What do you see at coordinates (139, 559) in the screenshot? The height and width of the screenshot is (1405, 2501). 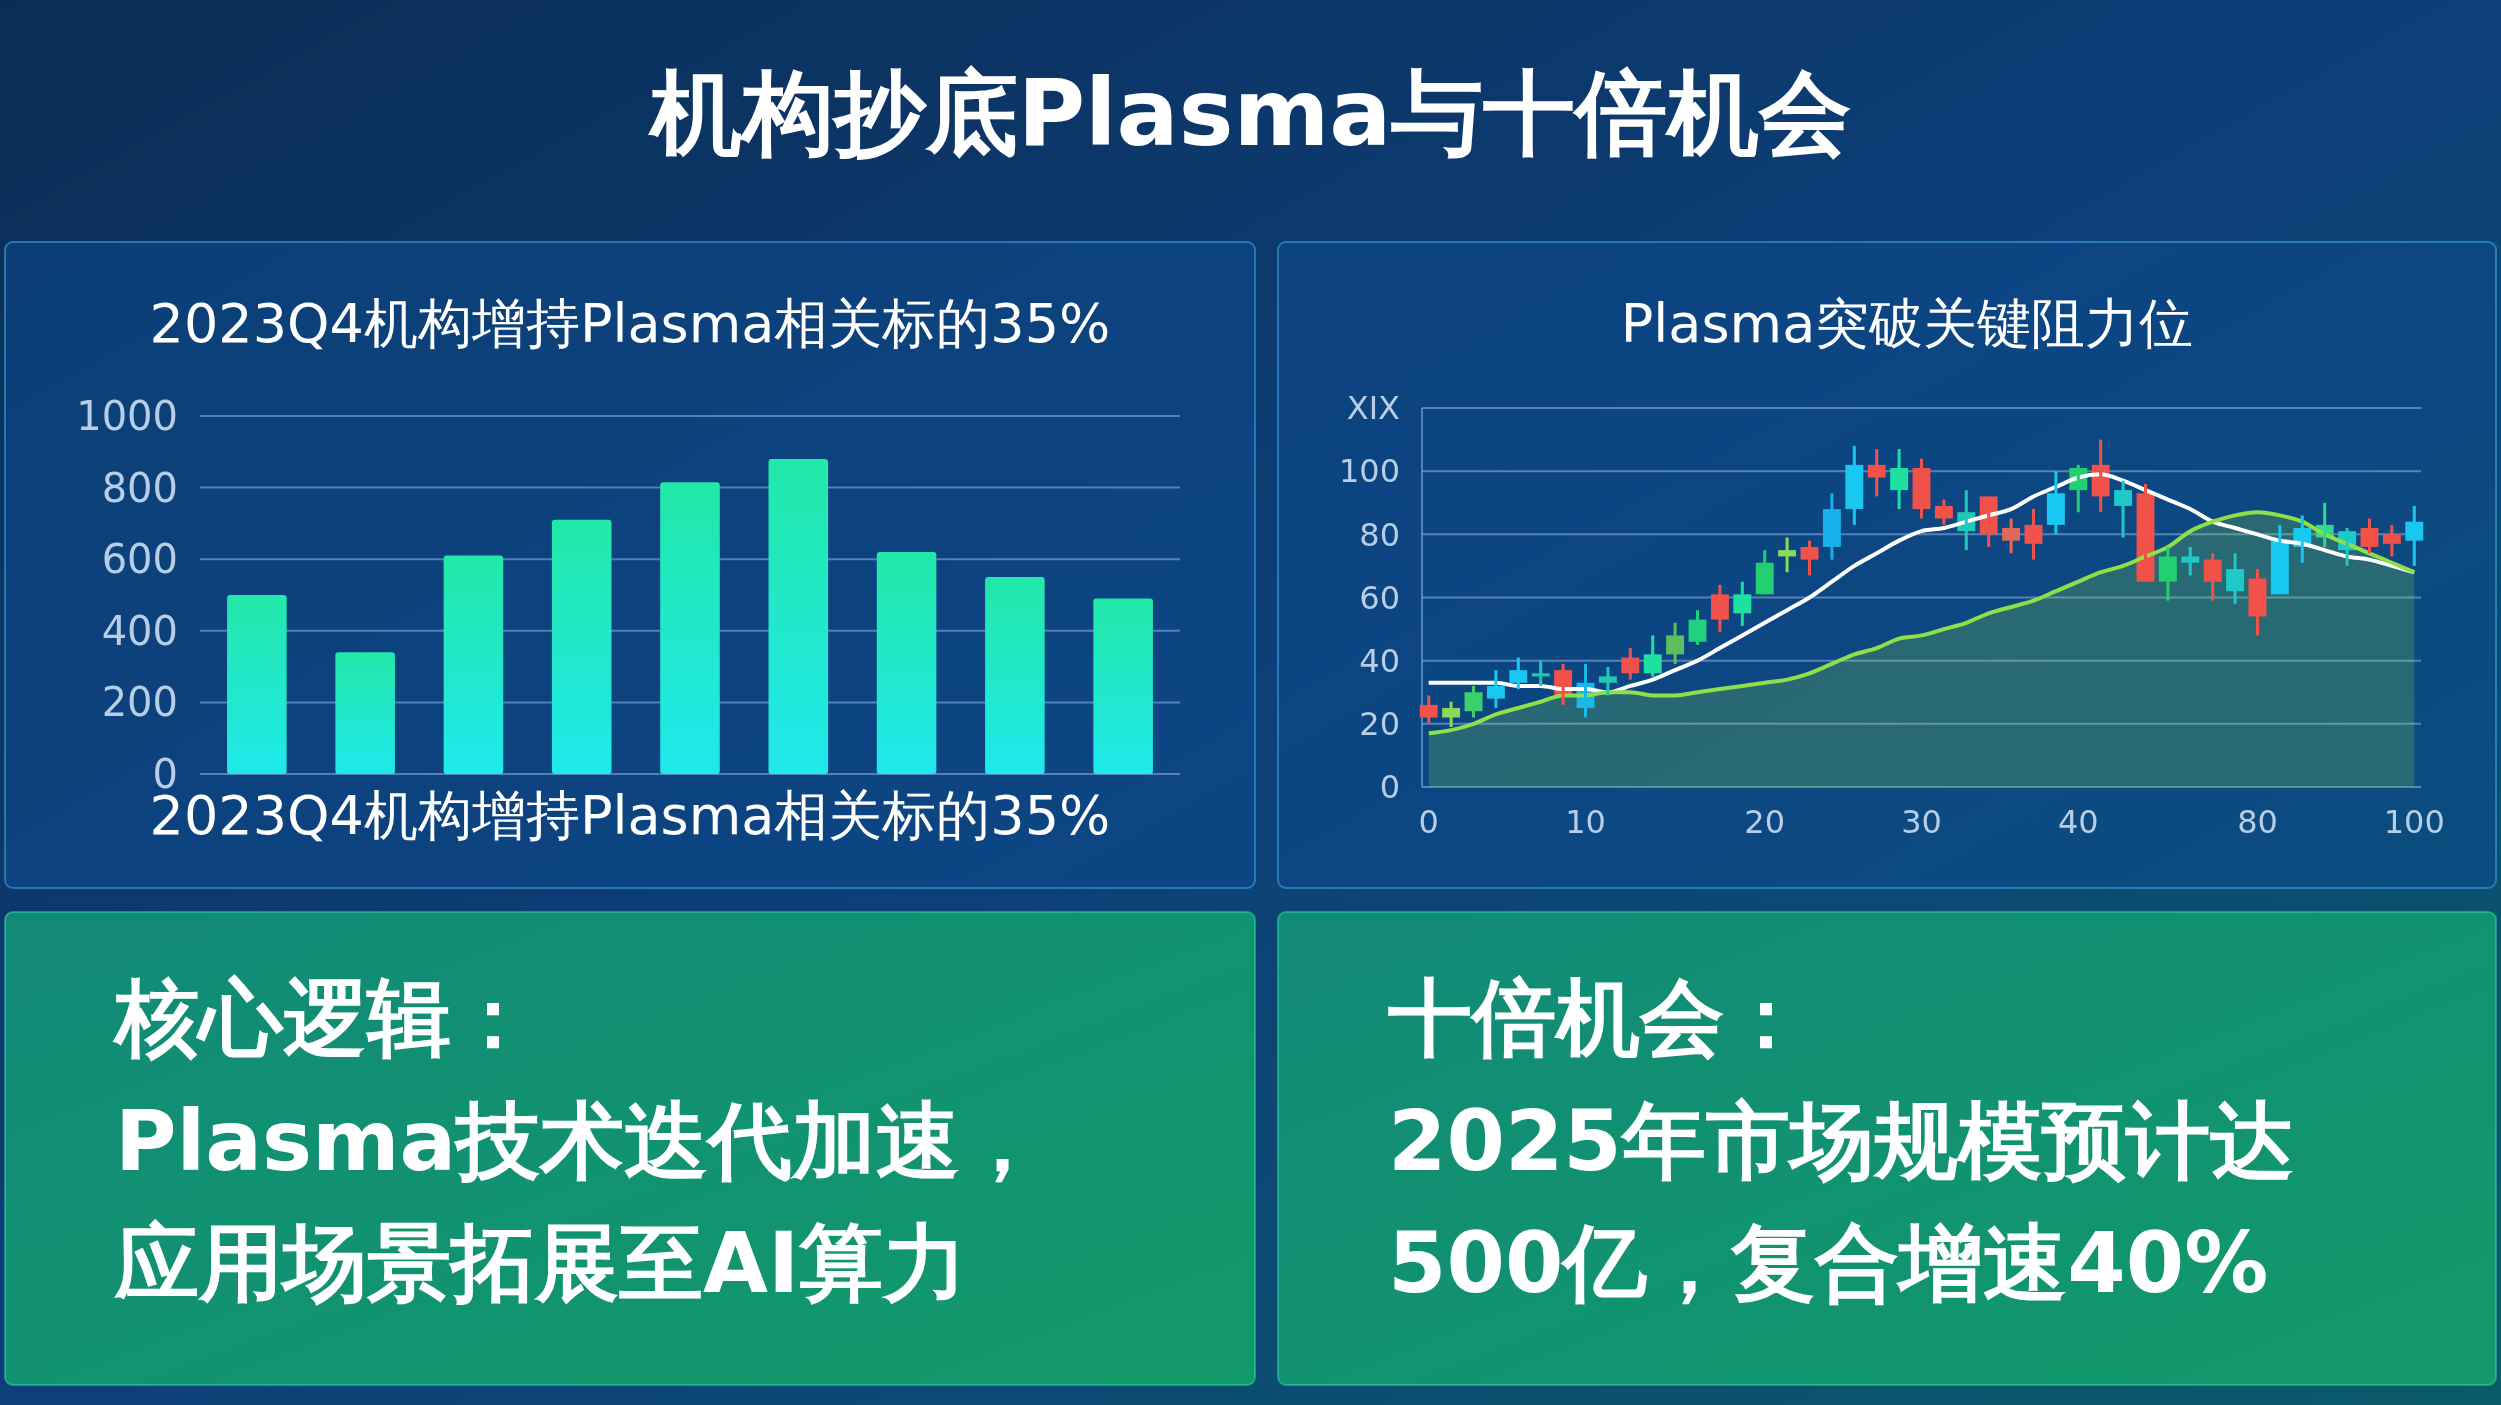 I see `y-tick-label: 600` at bounding box center [139, 559].